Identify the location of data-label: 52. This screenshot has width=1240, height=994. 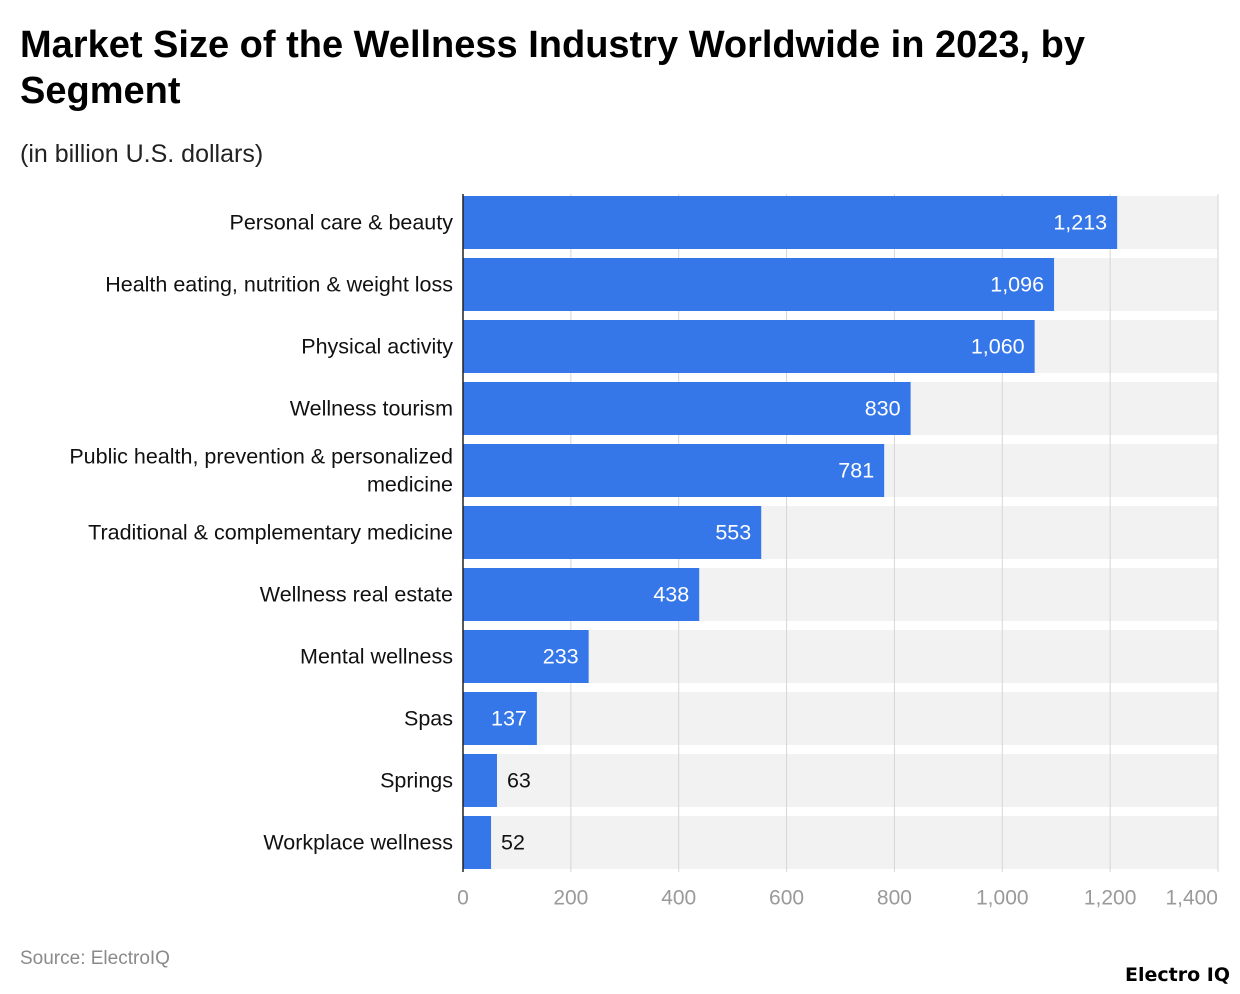
(513, 843).